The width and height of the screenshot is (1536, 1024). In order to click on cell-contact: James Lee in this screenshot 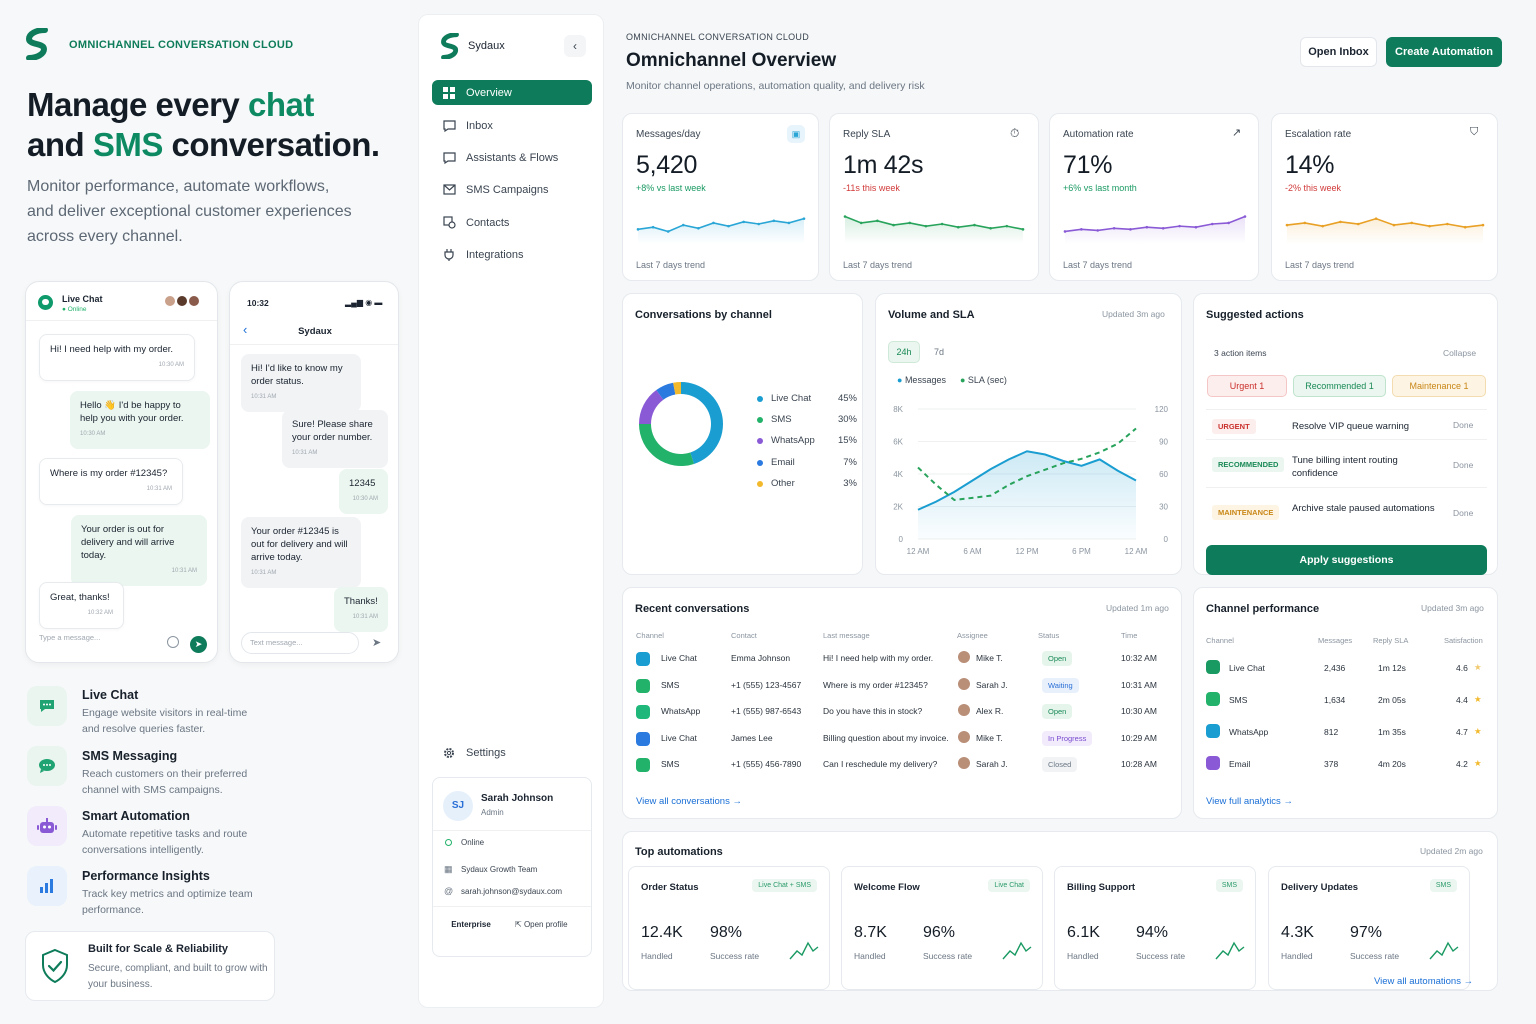, I will do `click(752, 737)`.